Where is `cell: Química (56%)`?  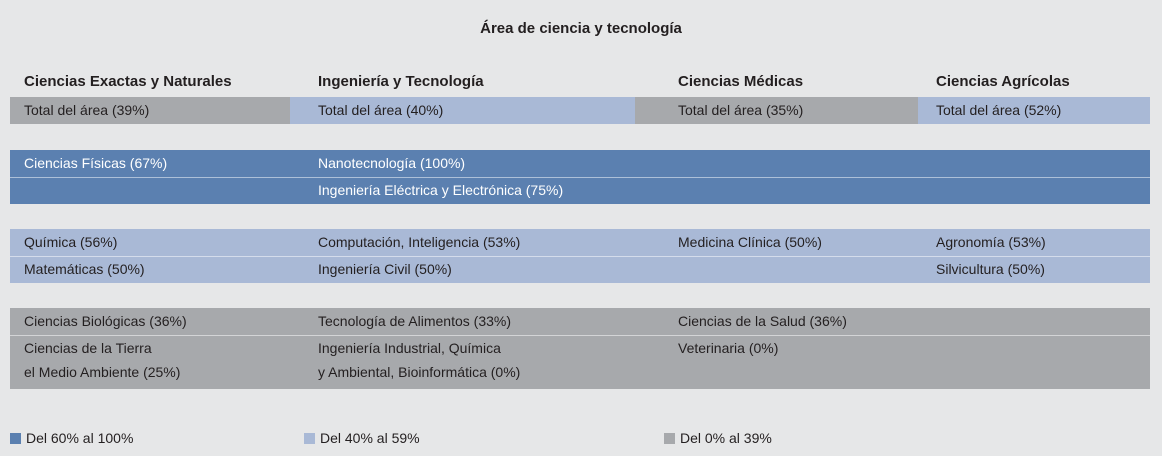
cell: Química (56%) is located at coordinates (71, 242).